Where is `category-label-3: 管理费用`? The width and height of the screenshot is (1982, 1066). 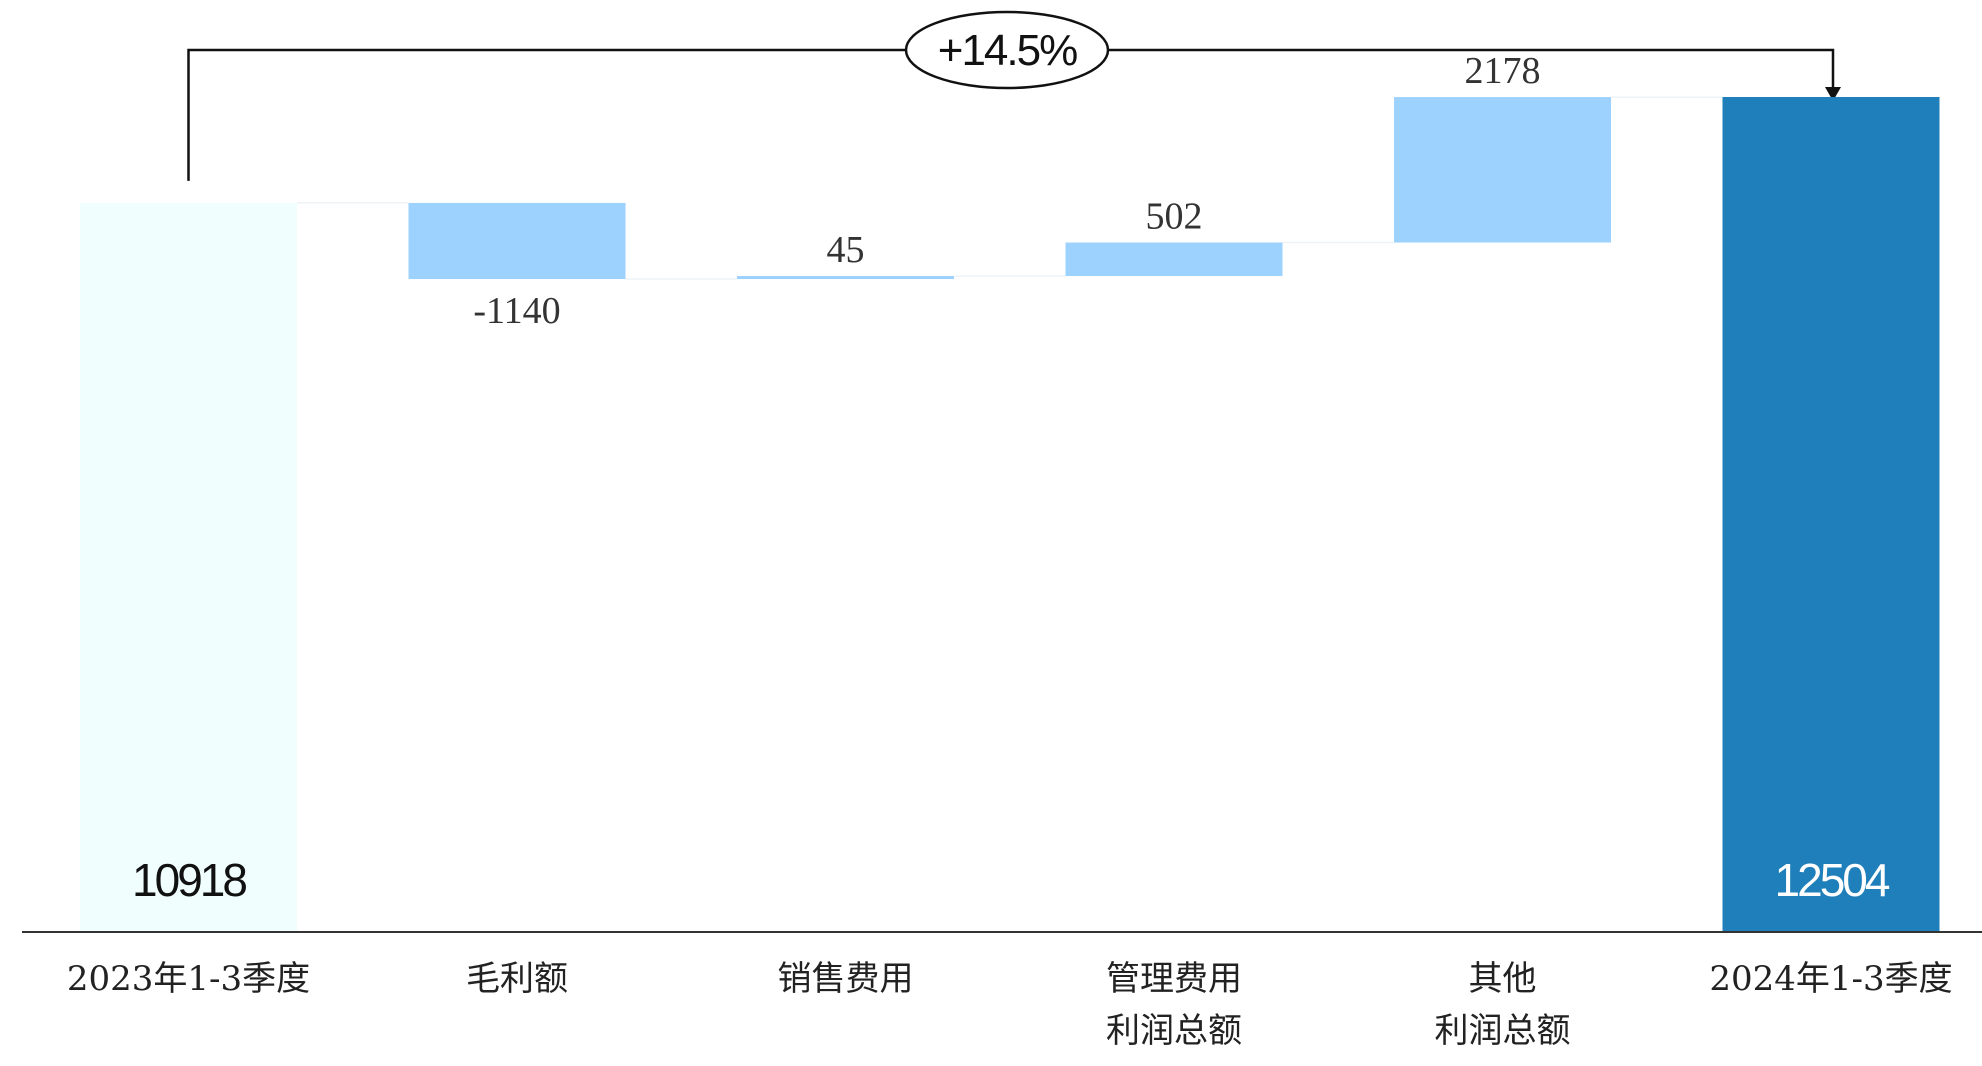 category-label-3: 管理费用 is located at coordinates (1174, 979).